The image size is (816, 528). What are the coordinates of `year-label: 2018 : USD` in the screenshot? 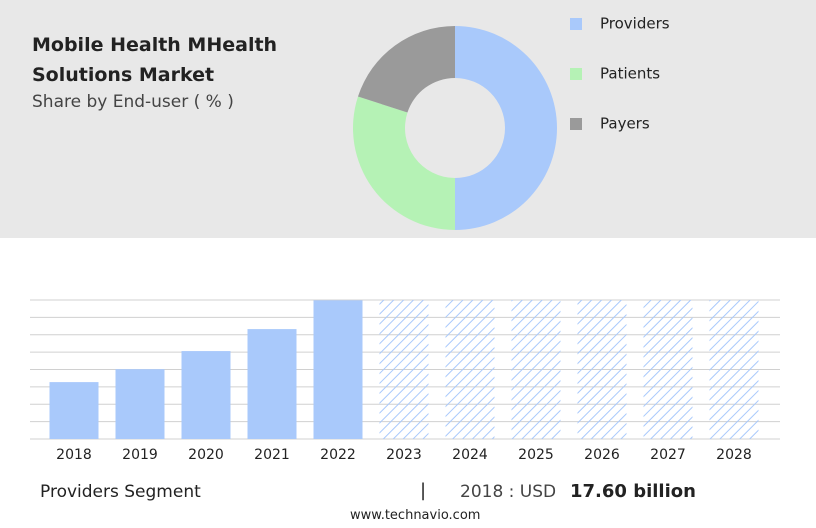 It's located at (508, 492).